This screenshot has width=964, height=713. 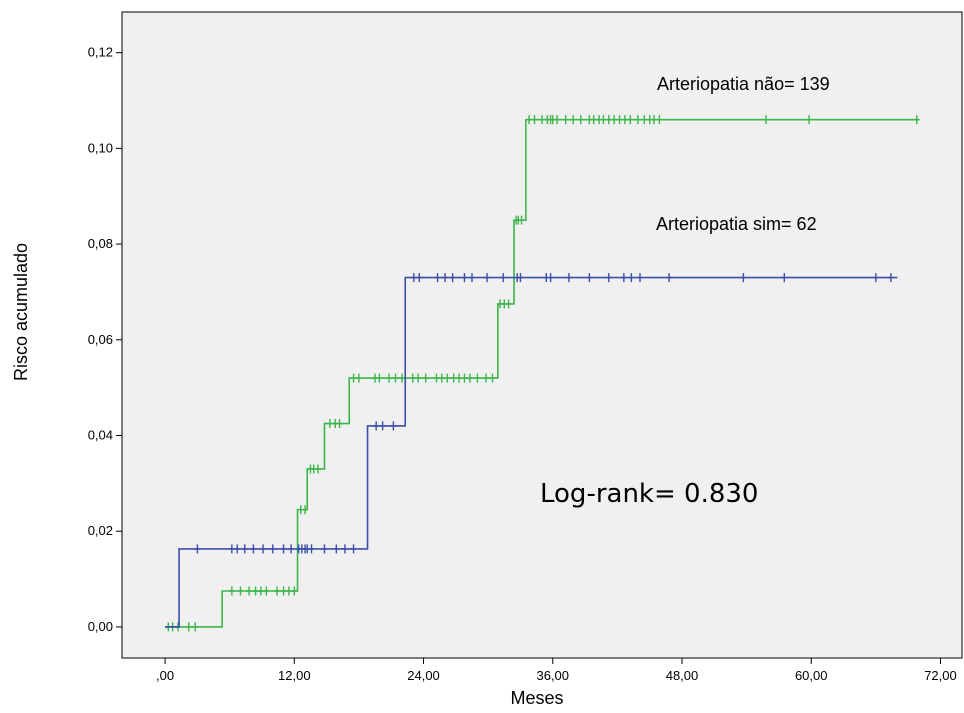 What do you see at coordinates (736, 224) in the screenshot?
I see `series-label-arteriopatia-sim: Arteriopatia sim= 62` at bounding box center [736, 224].